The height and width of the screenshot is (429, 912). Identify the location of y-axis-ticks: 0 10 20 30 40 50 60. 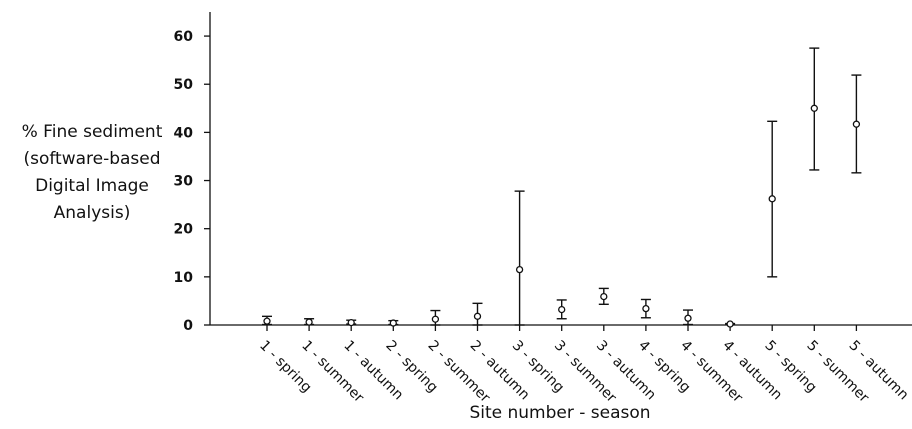
(192, 181).